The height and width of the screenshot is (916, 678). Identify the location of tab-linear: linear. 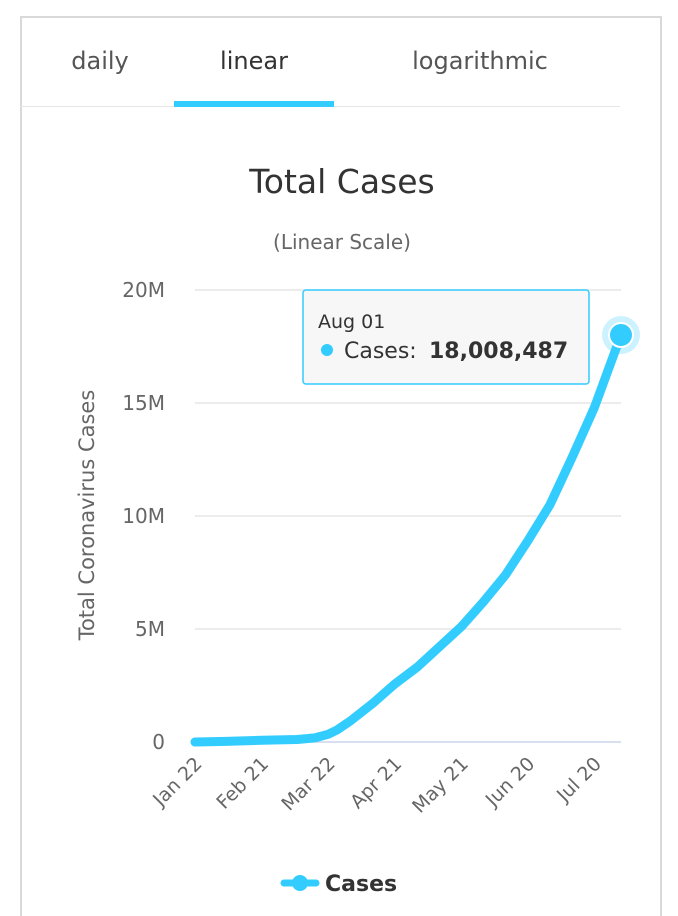
(254, 61).